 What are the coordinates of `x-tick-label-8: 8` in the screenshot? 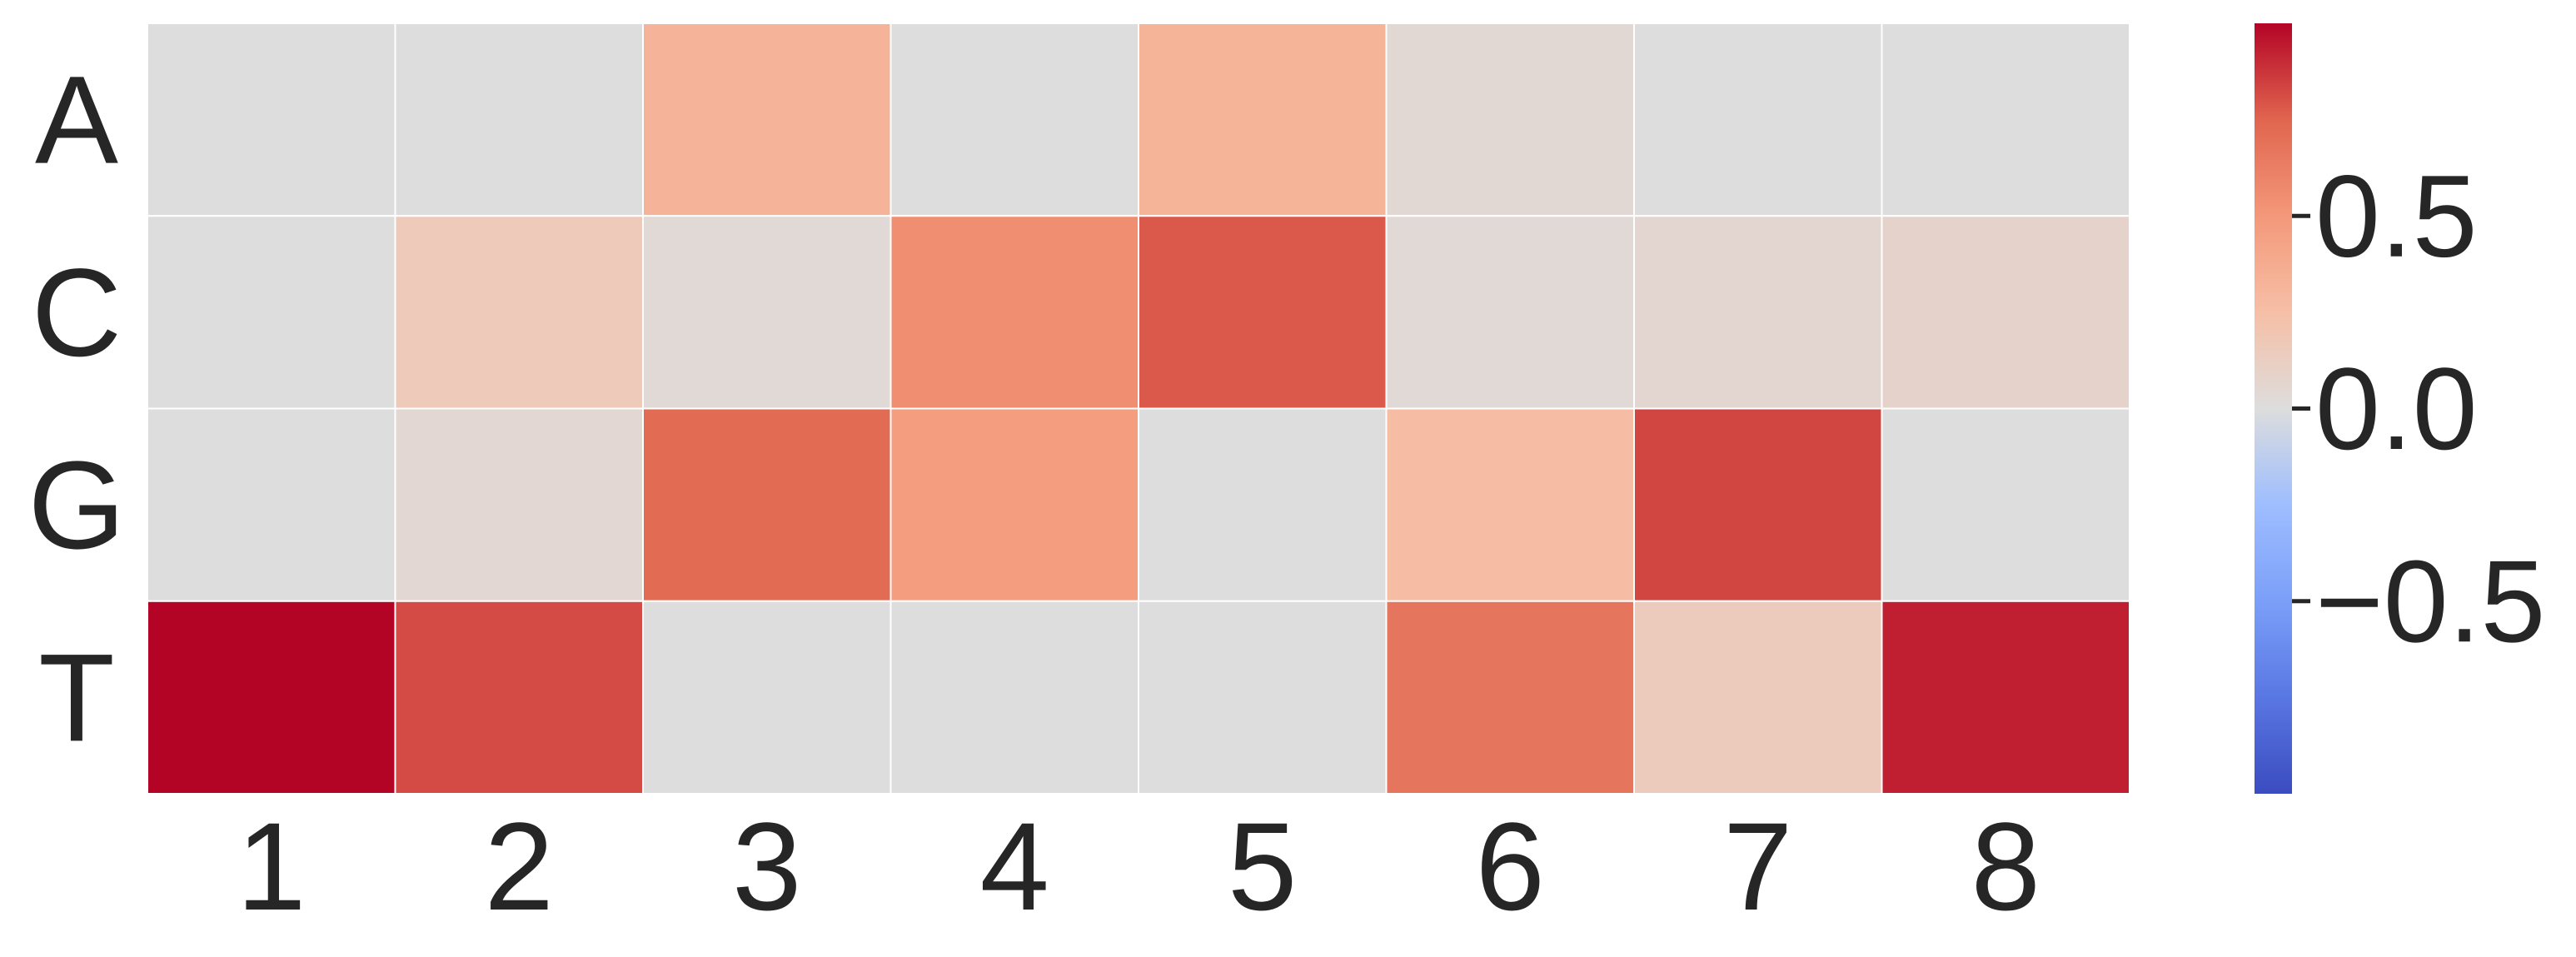 It's located at (2005, 866).